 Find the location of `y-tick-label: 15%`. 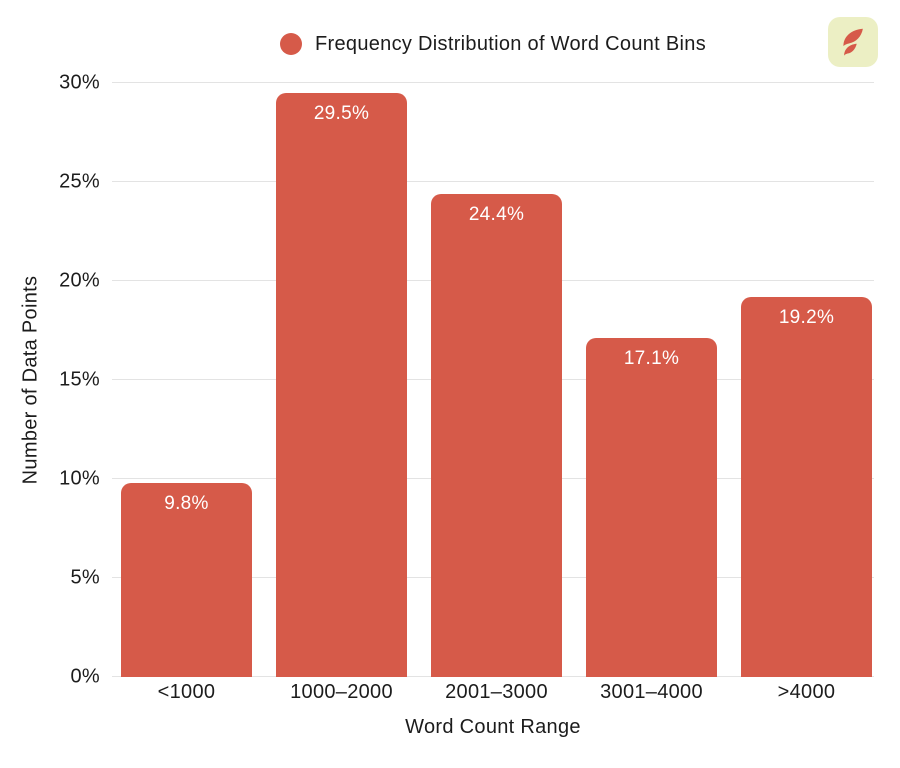

y-tick-label: 15% is located at coordinates (79, 379).